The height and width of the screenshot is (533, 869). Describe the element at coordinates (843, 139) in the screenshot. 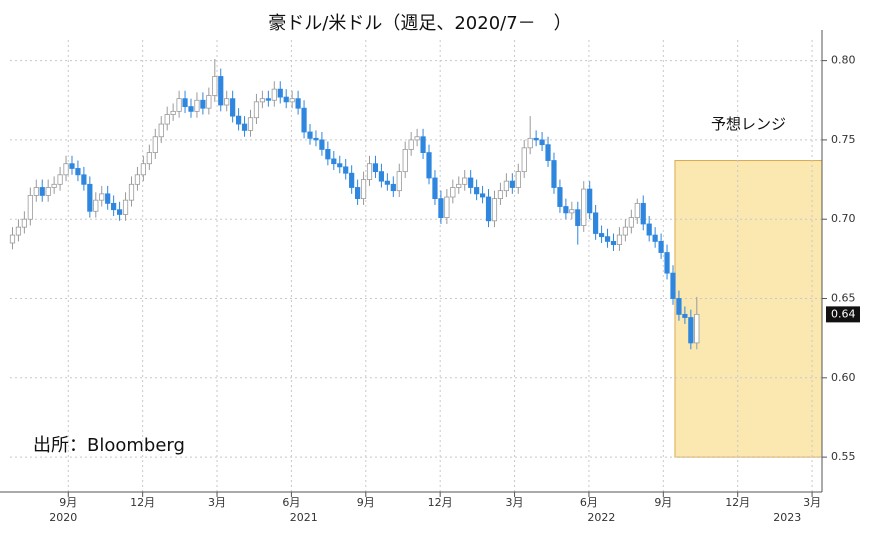

I see `y-tick-label: 0.75` at that location.